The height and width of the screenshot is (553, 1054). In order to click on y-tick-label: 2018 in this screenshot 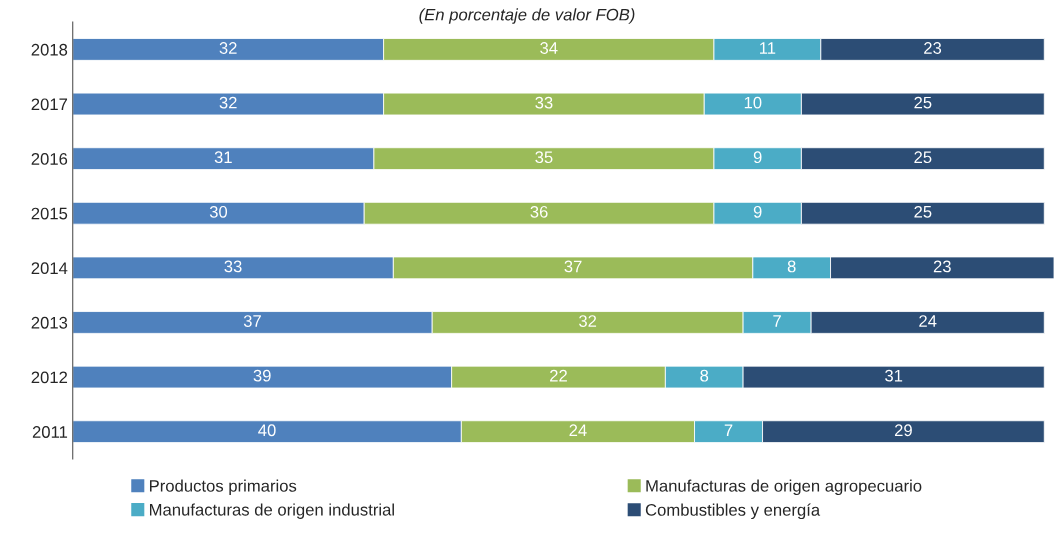, I will do `click(49, 49)`.